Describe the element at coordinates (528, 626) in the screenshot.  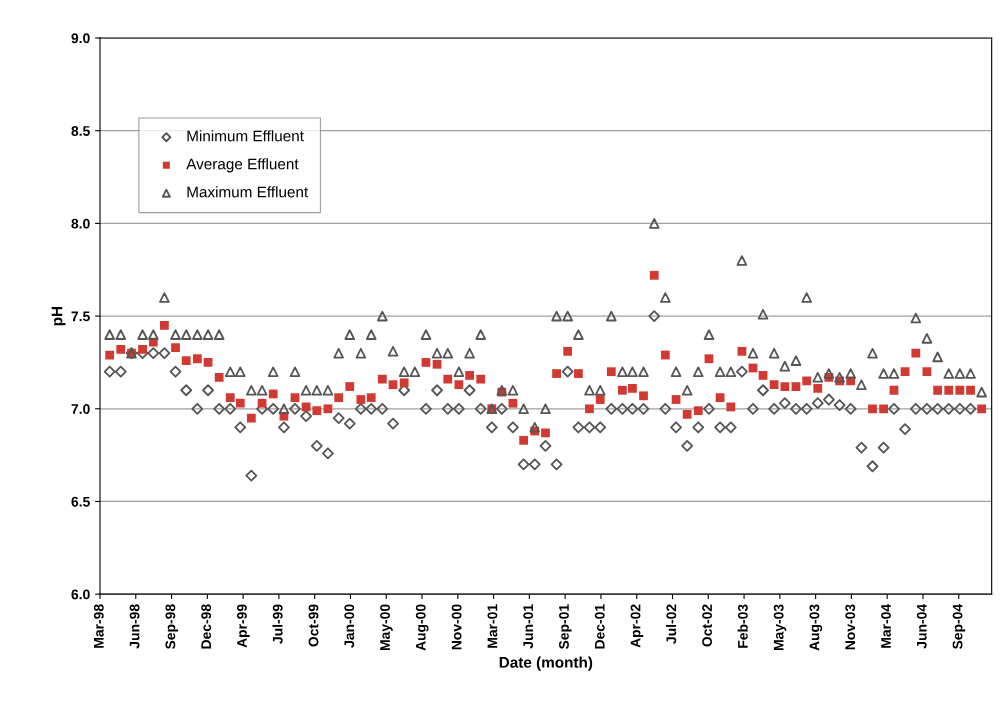
I see `x-tick-label: Jun-01` at that location.